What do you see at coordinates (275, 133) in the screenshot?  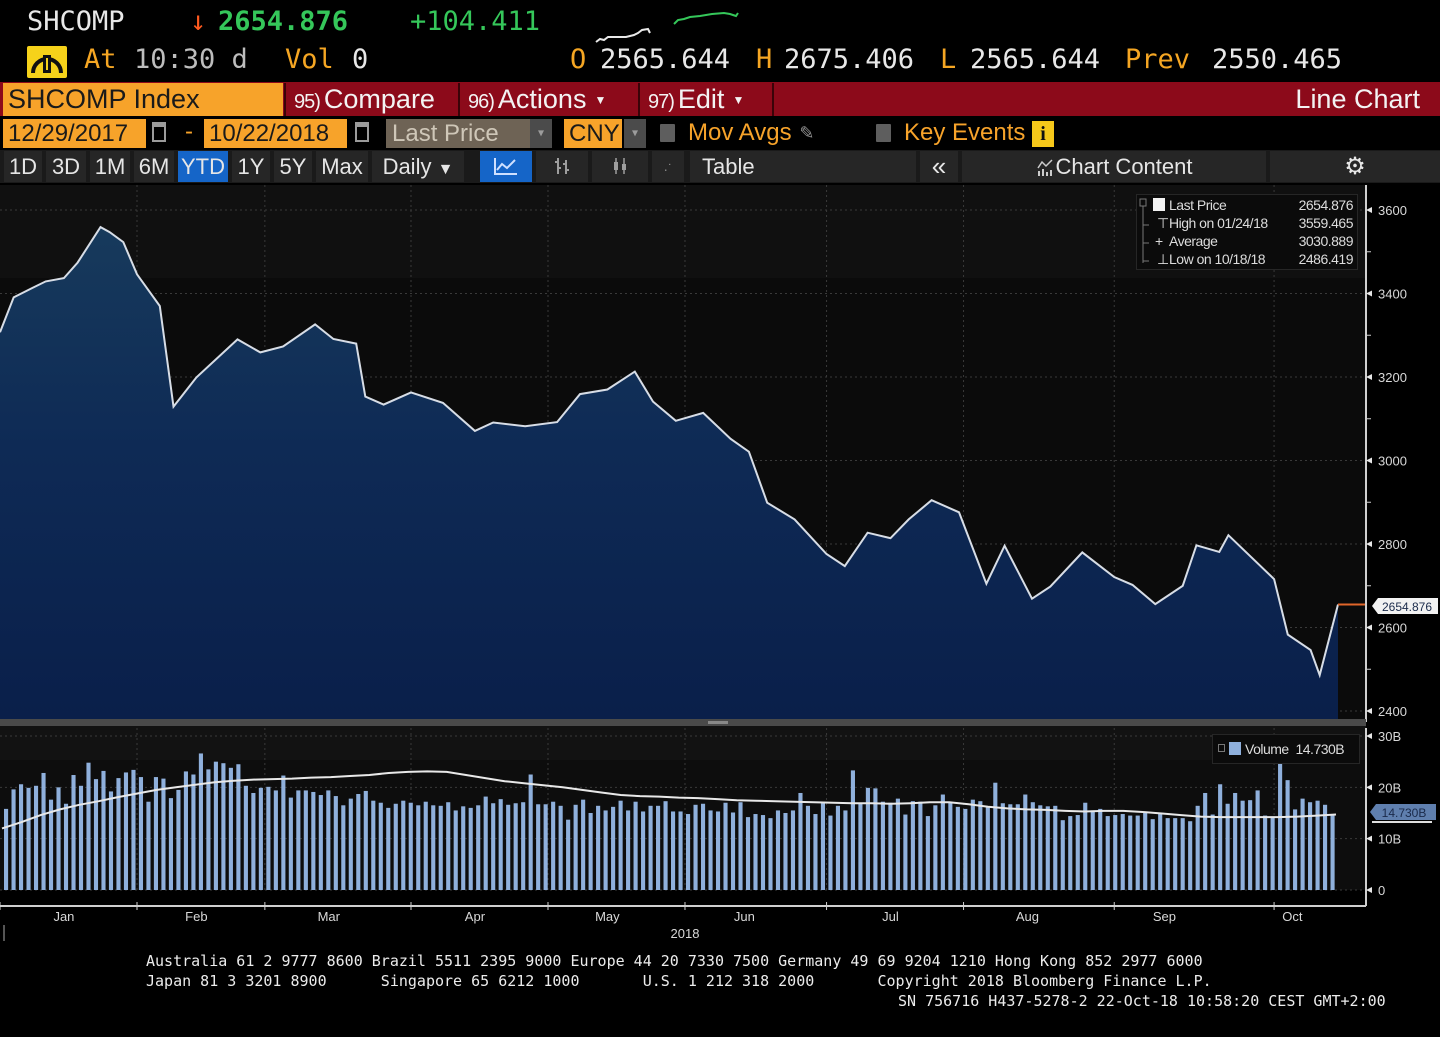 I see `end-date-input: 10/22/2018` at bounding box center [275, 133].